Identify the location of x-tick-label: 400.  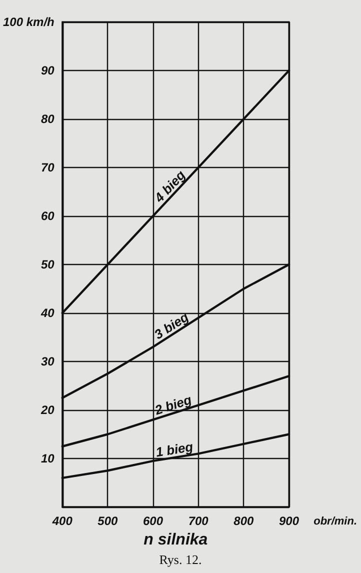
(62, 521).